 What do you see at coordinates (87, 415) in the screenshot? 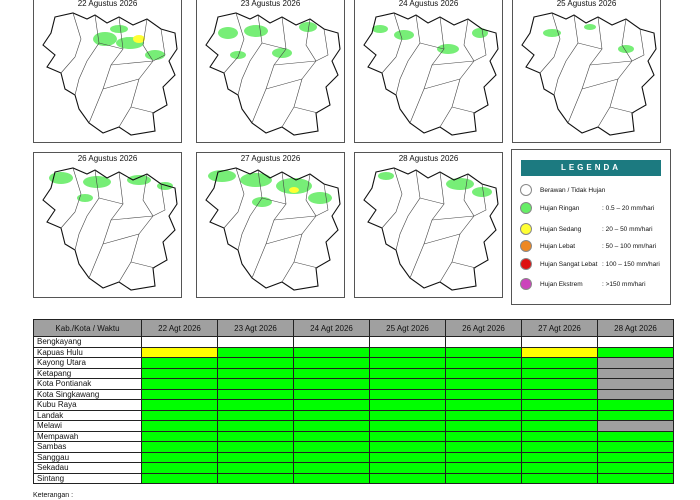
I see `district-name: Landak` at bounding box center [87, 415].